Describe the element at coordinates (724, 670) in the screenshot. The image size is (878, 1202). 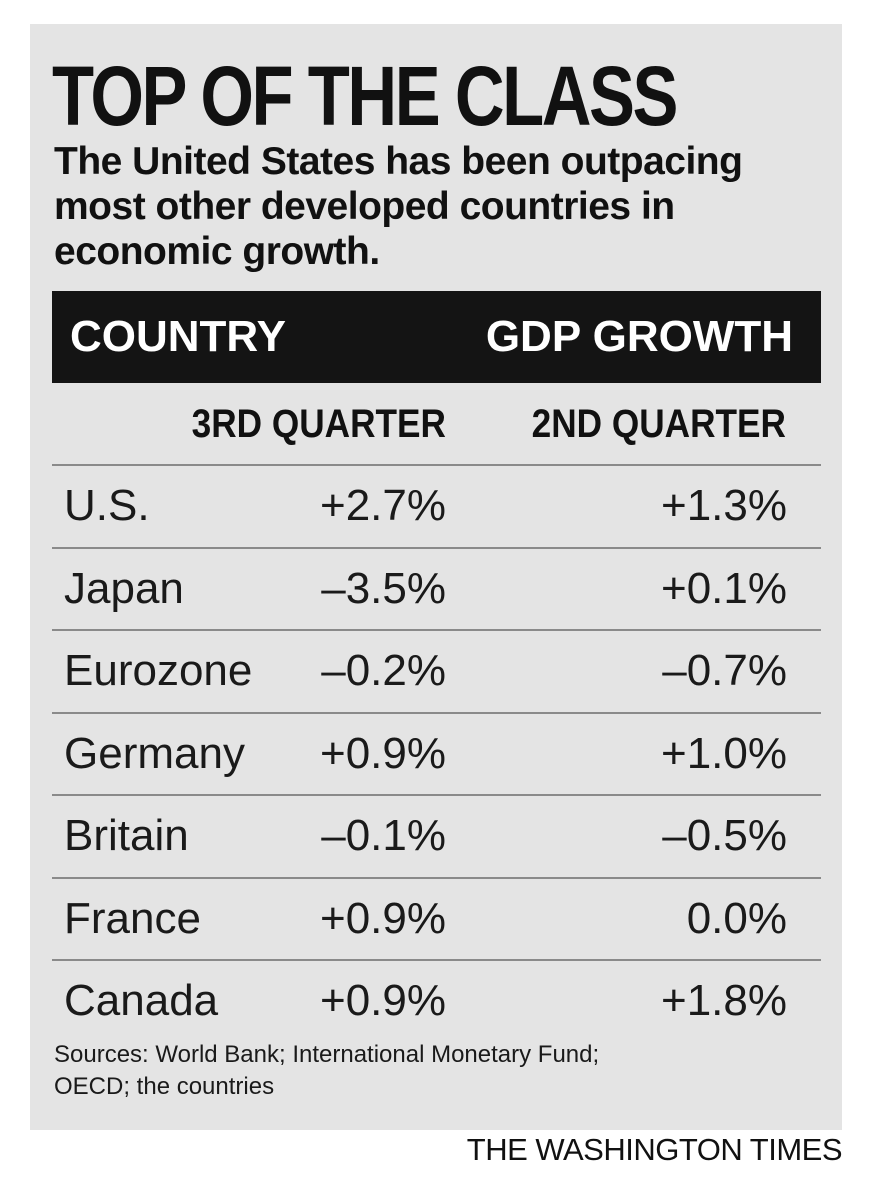
I see `q2-growth-value: –0.7%` at that location.